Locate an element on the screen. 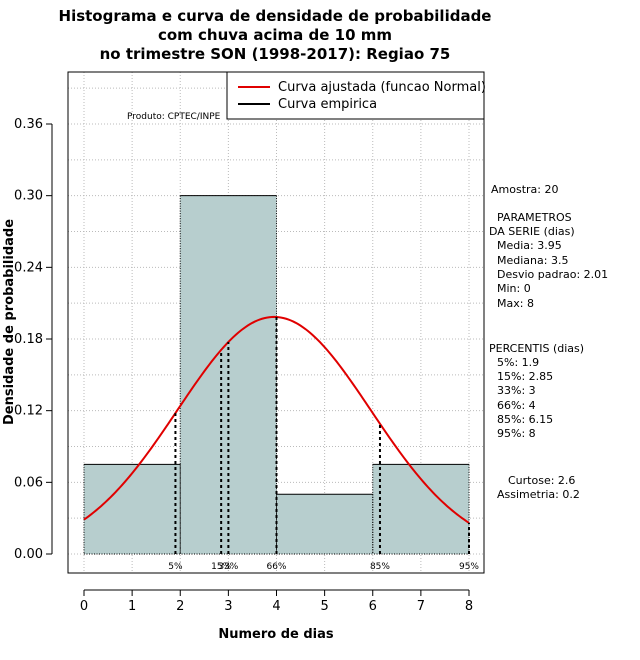  y-tick-label-0.12: 0.12 is located at coordinates (28, 411).